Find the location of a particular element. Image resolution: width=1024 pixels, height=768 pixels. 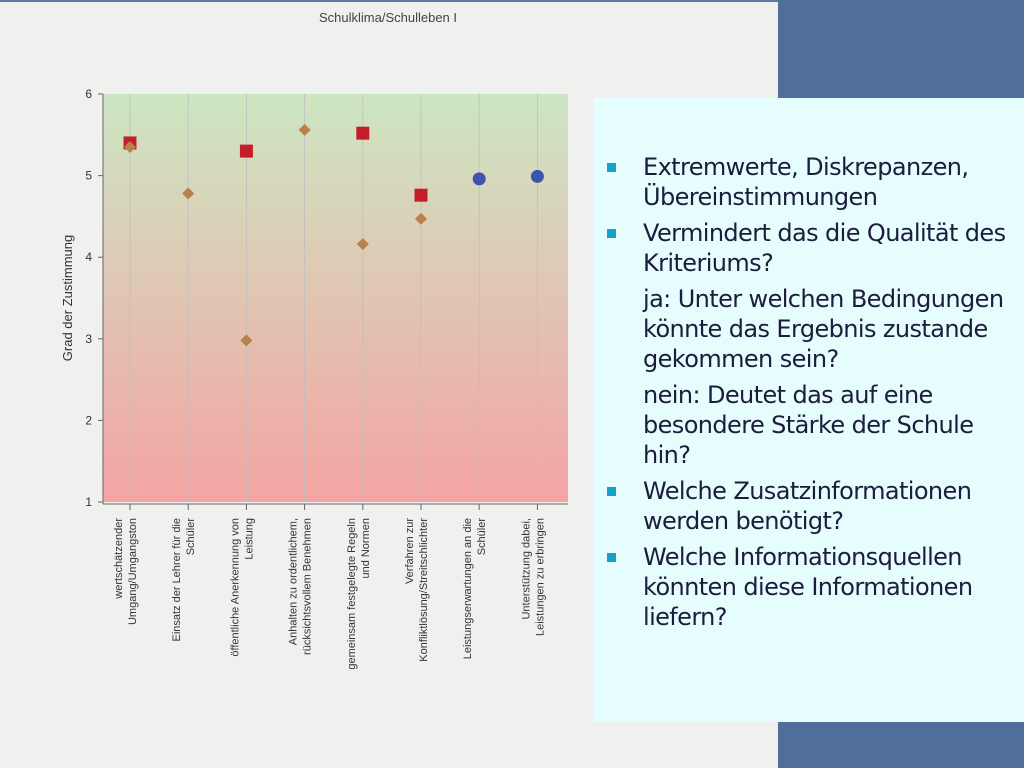

y-axis-label: Grad der Zustimmung is located at coordinates (67, 298).